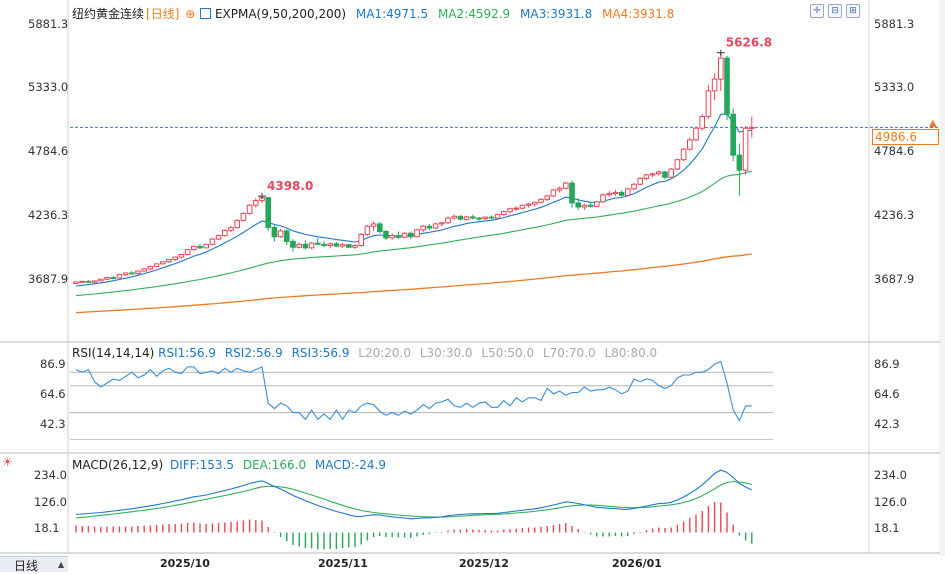 This screenshot has height=574, width=945. What do you see at coordinates (108, 14) in the screenshot?
I see `instrument-name: 纽约黄金连续` at bounding box center [108, 14].